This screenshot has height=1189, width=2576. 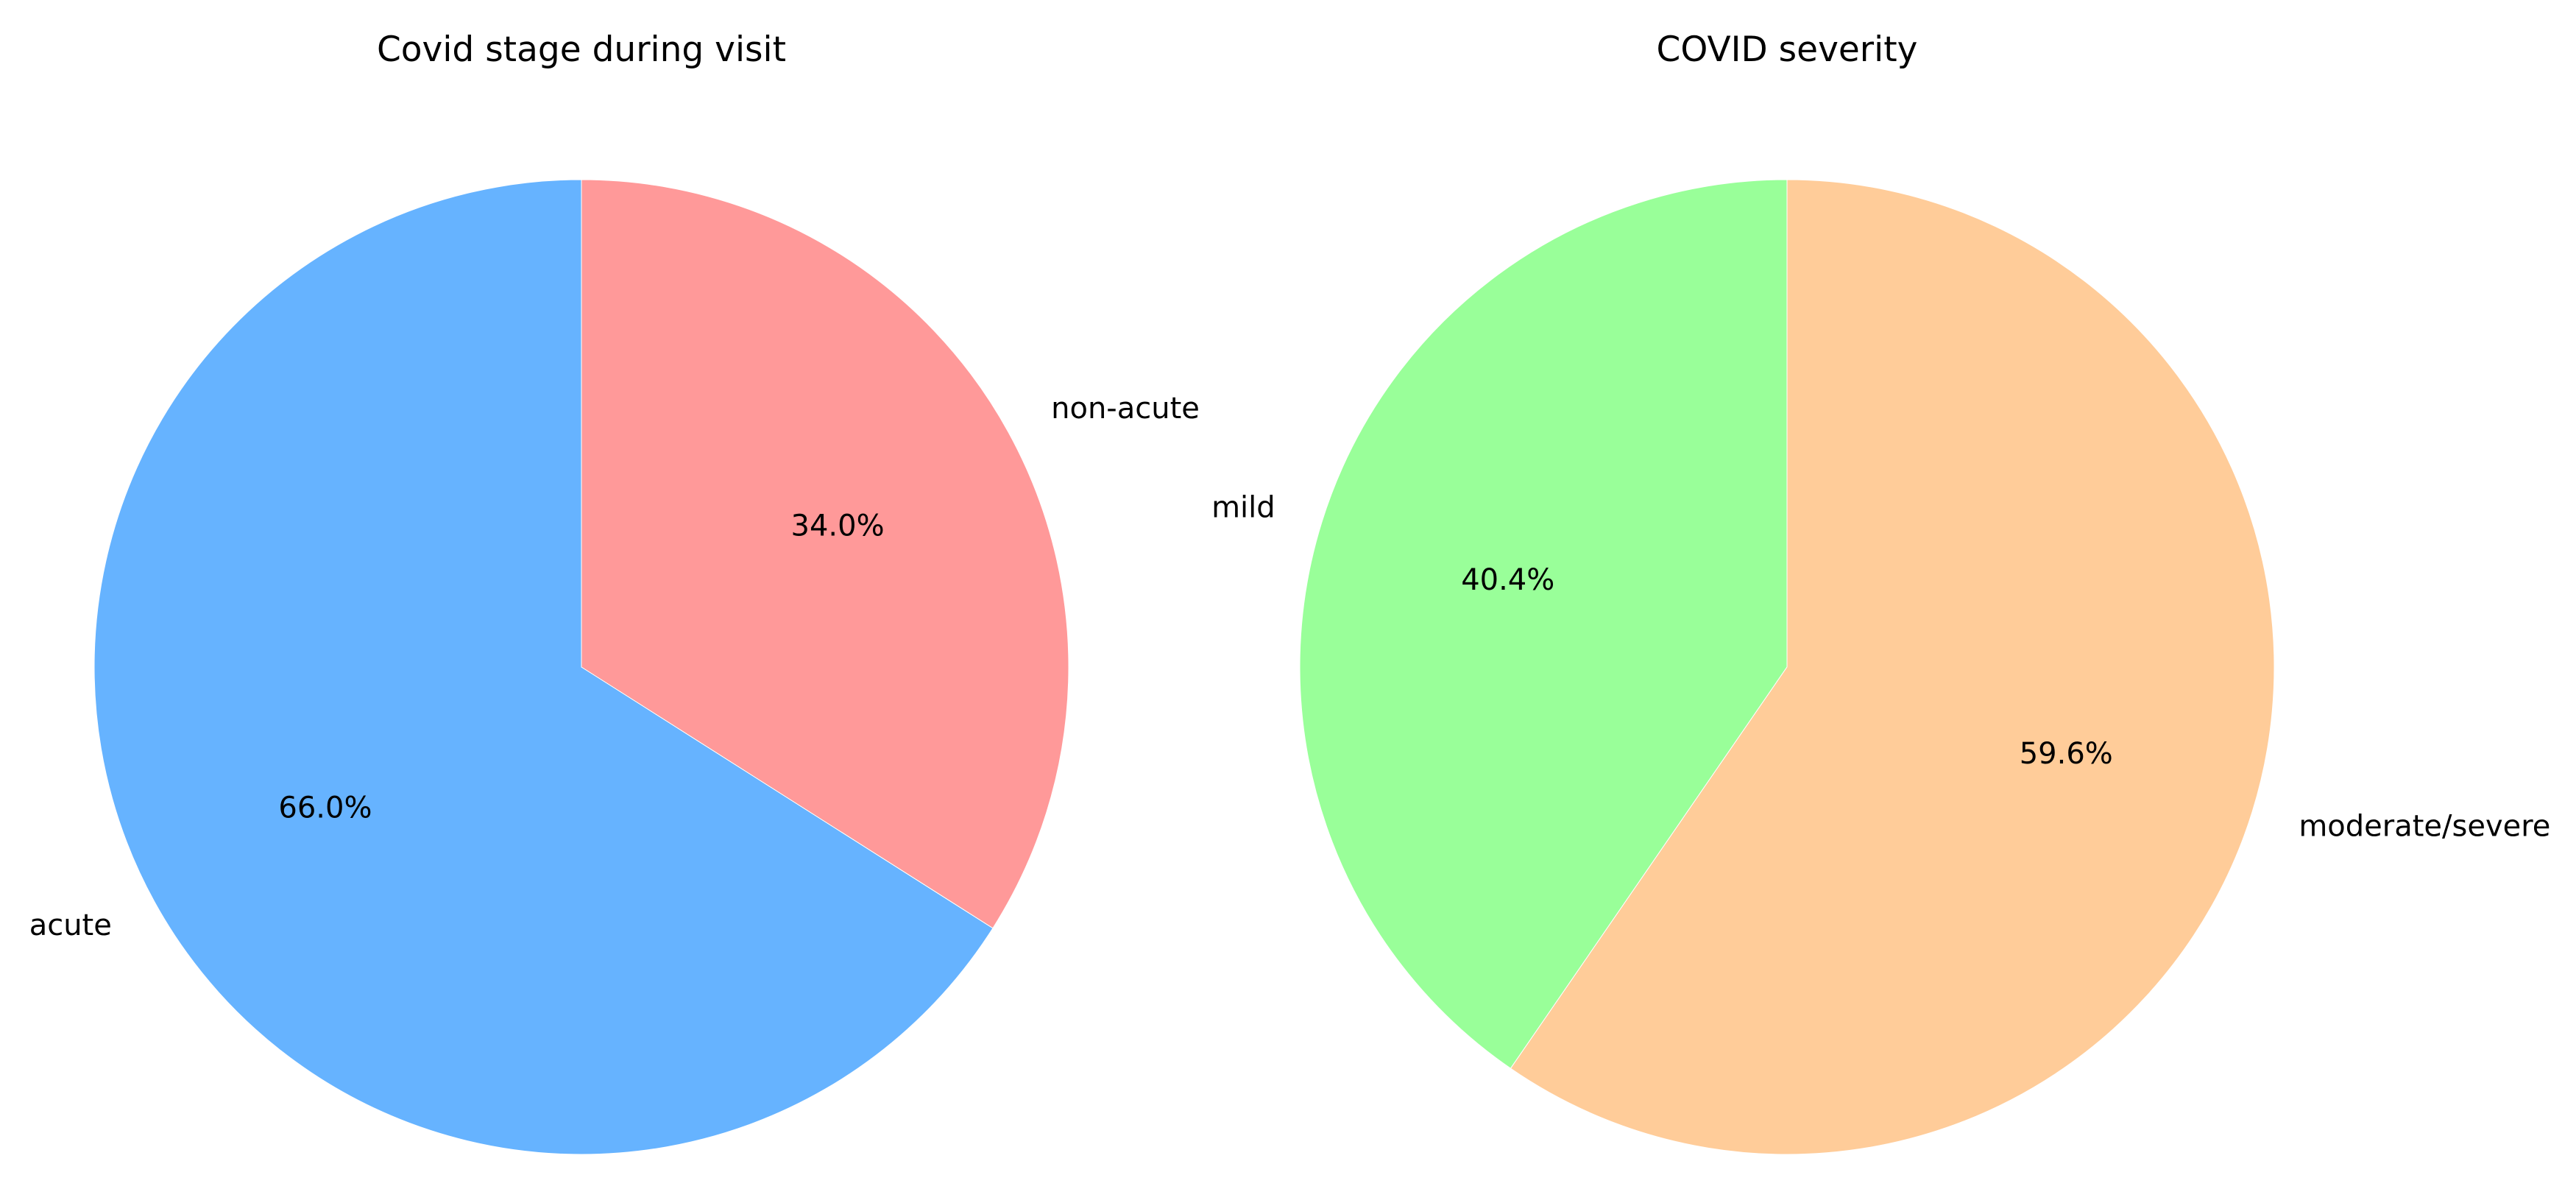 I want to click on slice-category-label: moderate/severe, so click(x=2424, y=826).